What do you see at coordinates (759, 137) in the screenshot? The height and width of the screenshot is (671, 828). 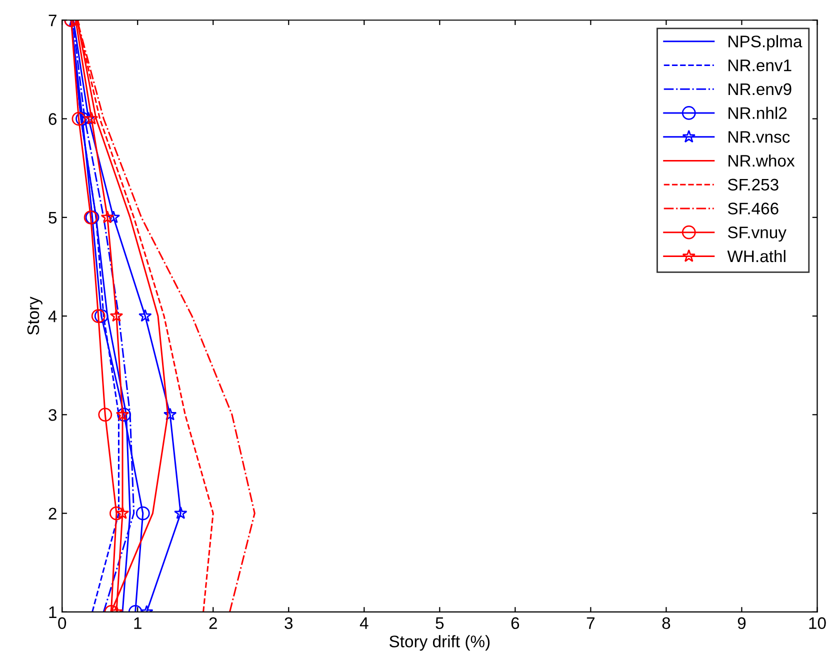 I see `legend-label: NR.vnsc` at bounding box center [759, 137].